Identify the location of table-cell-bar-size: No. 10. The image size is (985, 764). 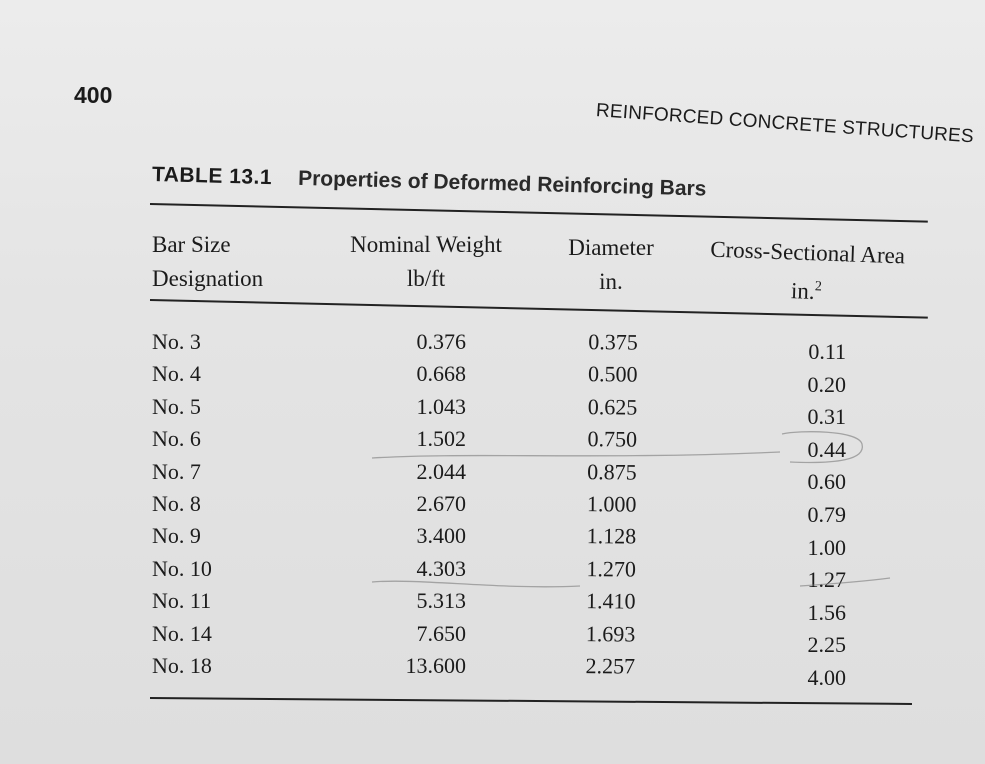
(182, 568).